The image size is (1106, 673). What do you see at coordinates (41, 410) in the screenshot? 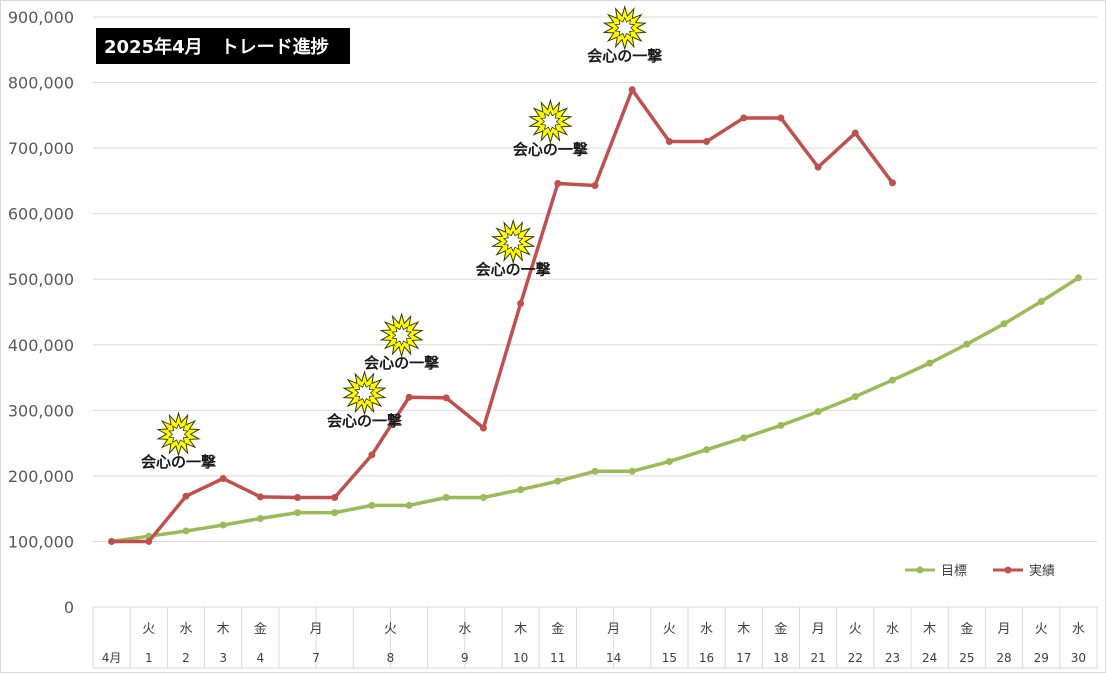
I see `y-tick-label: 300,000` at bounding box center [41, 410].